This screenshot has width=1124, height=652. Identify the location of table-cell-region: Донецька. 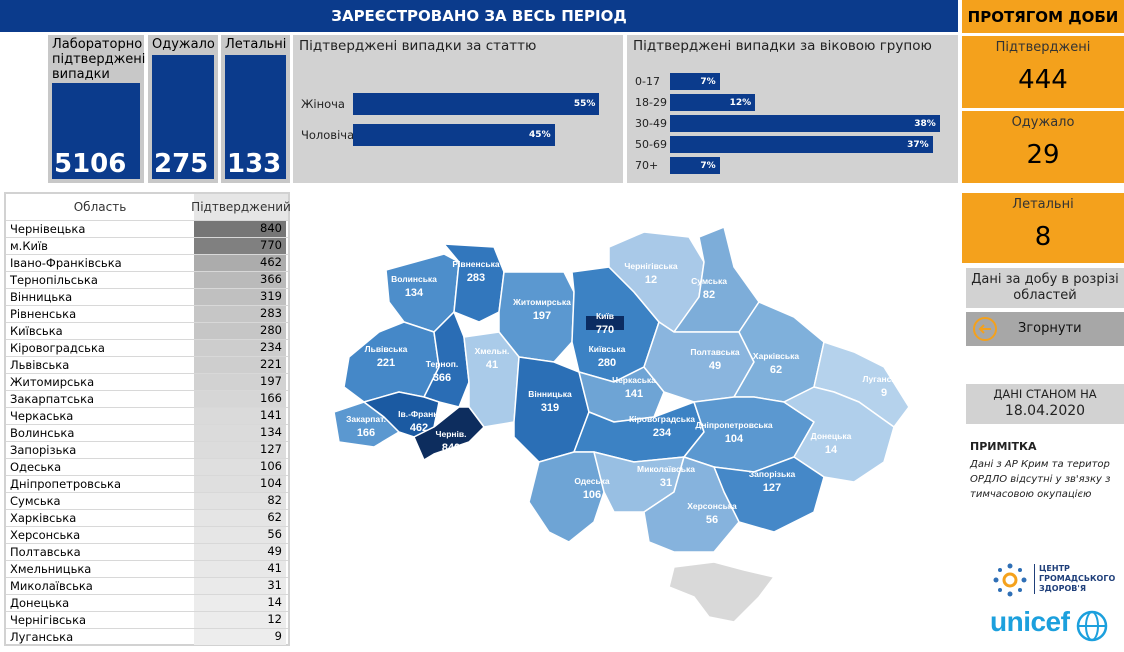
(40, 603).